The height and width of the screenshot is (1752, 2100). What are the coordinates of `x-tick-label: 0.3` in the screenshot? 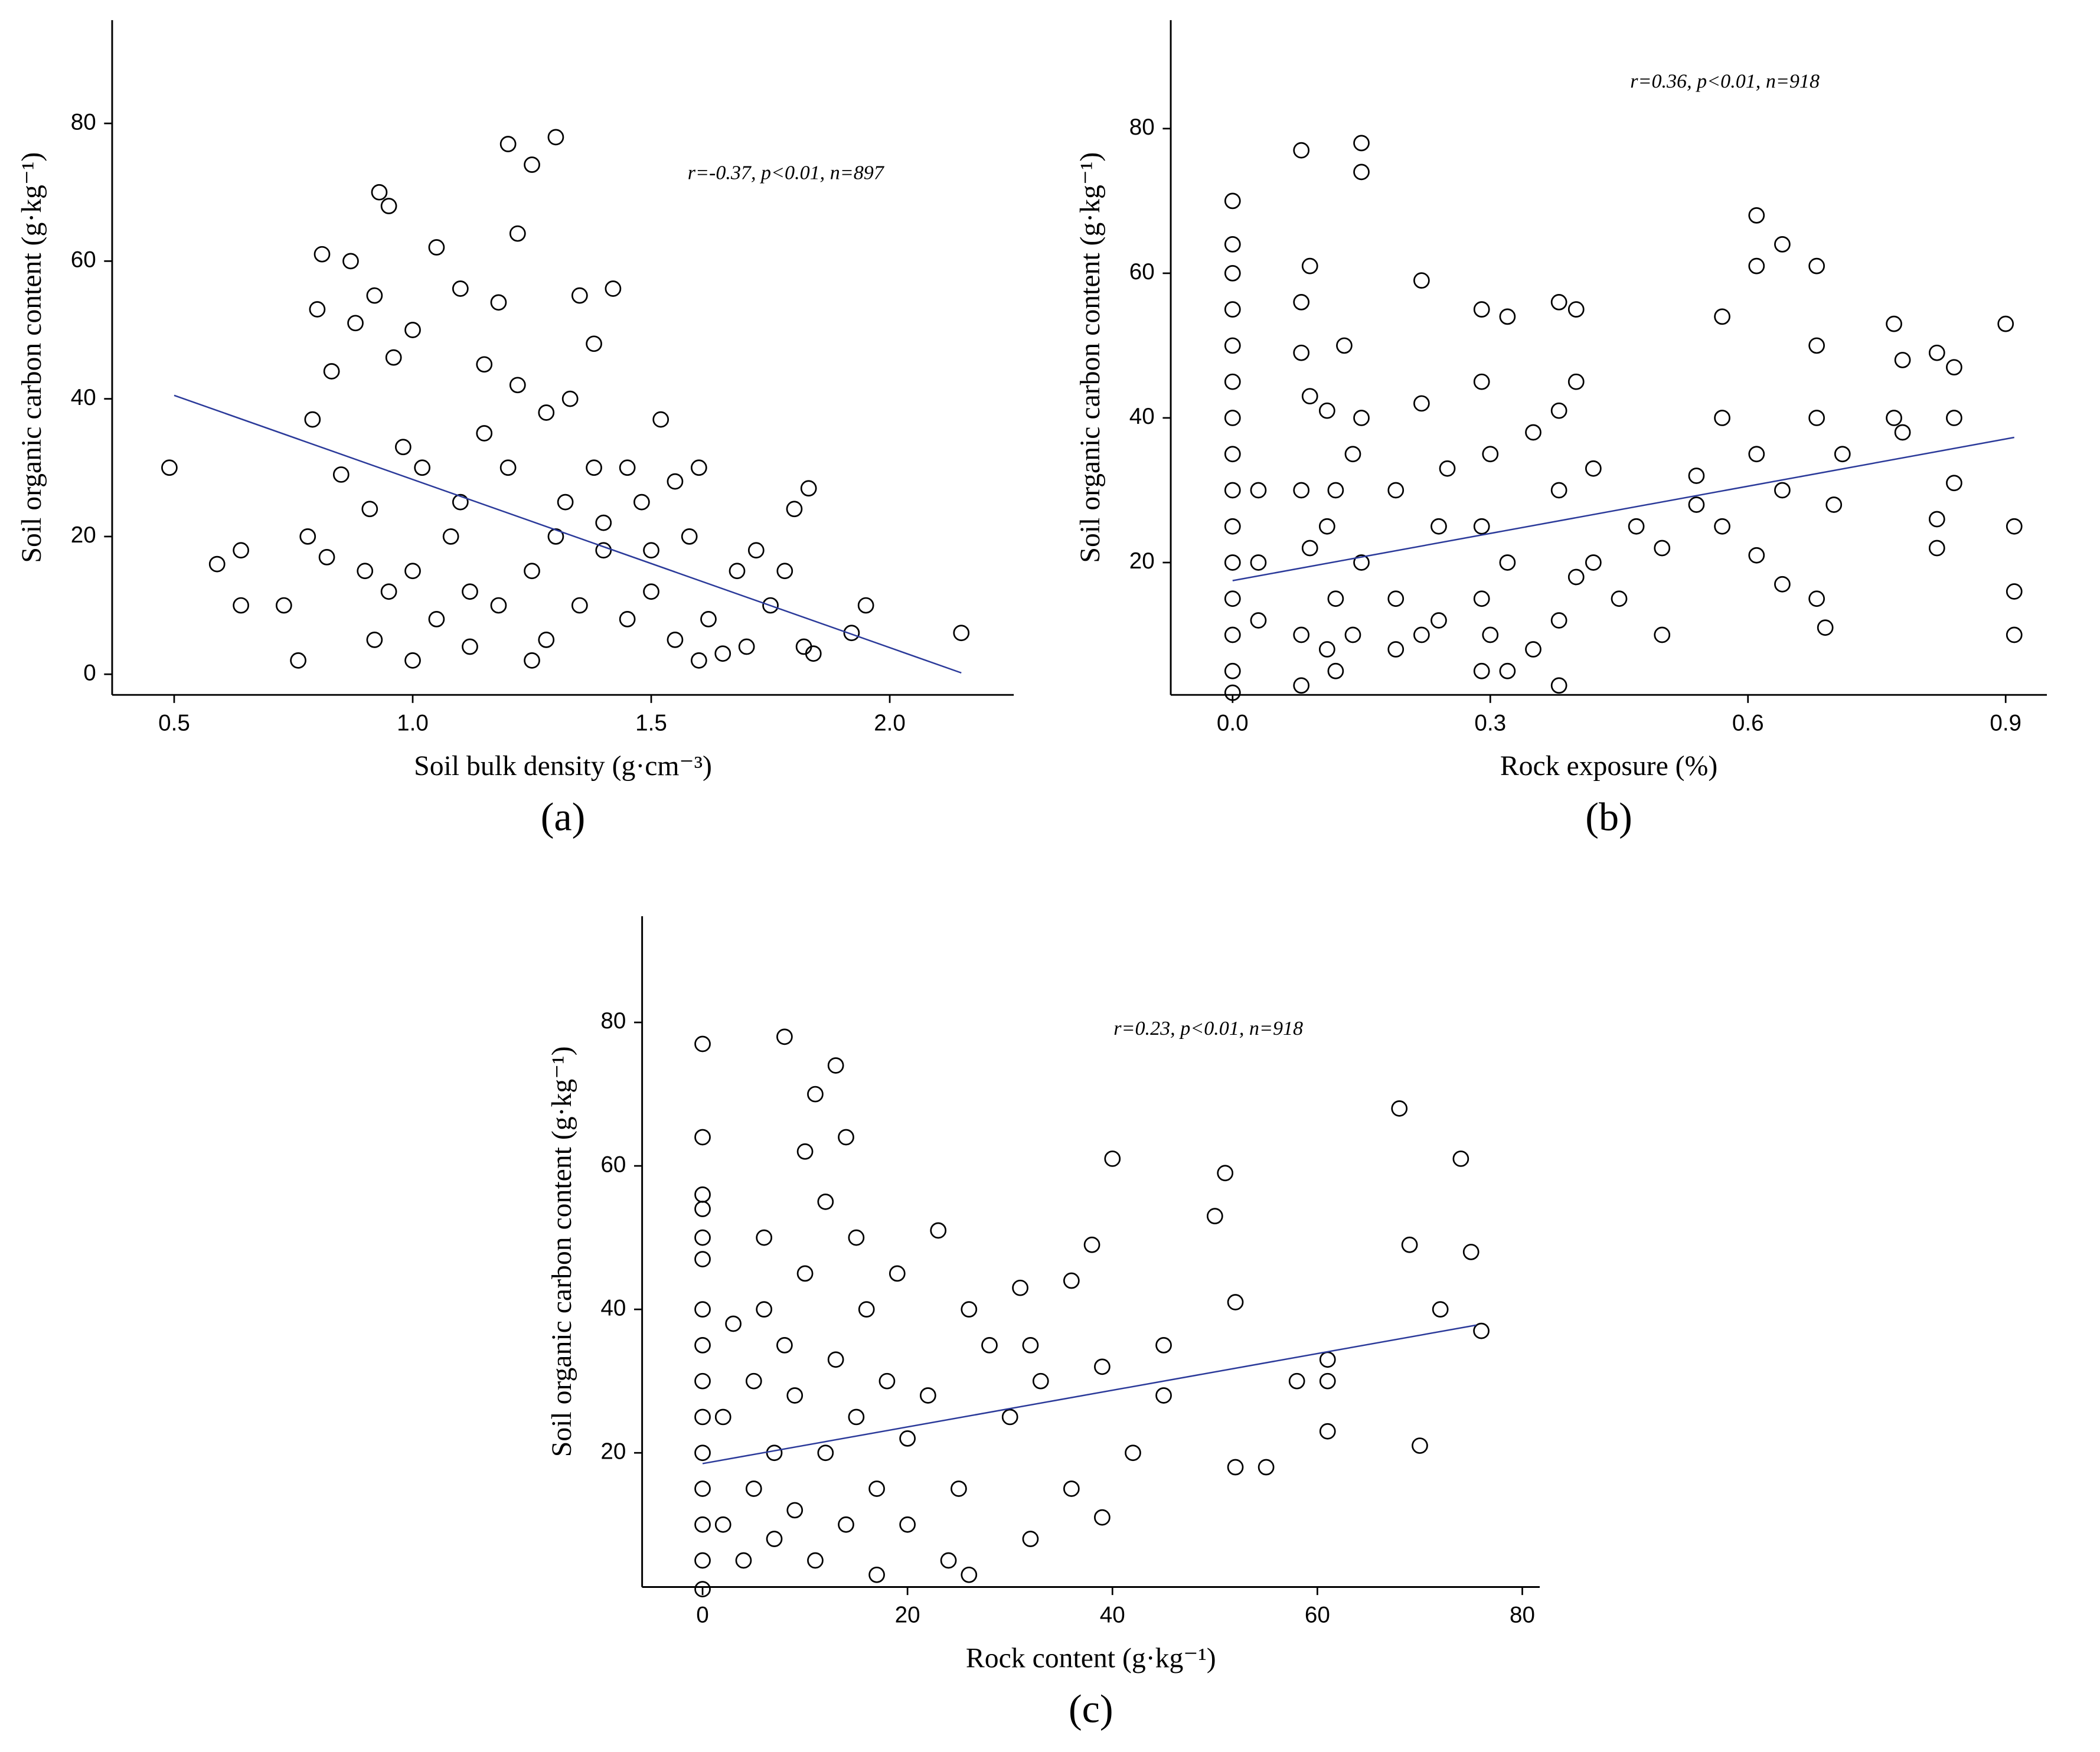 It's located at (1490, 723).